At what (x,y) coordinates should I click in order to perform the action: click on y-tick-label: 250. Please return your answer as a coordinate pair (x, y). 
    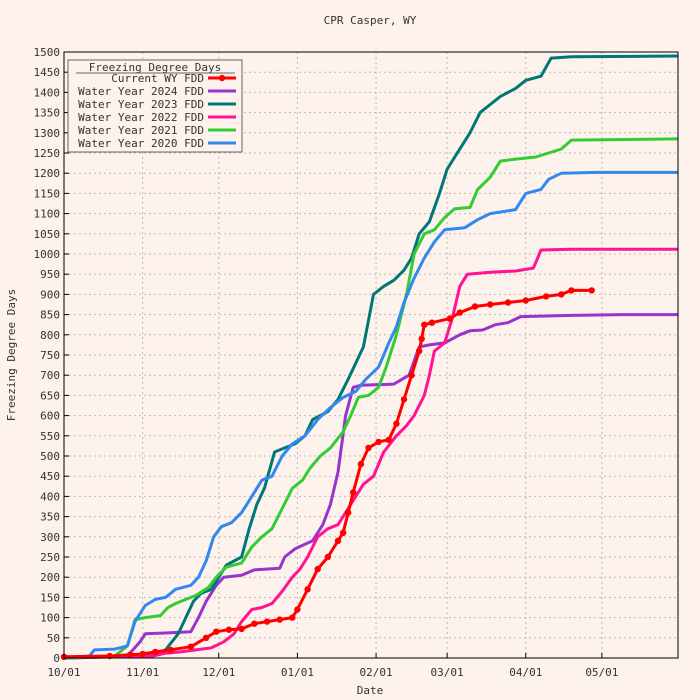
    Looking at the image, I should click on (50, 557).